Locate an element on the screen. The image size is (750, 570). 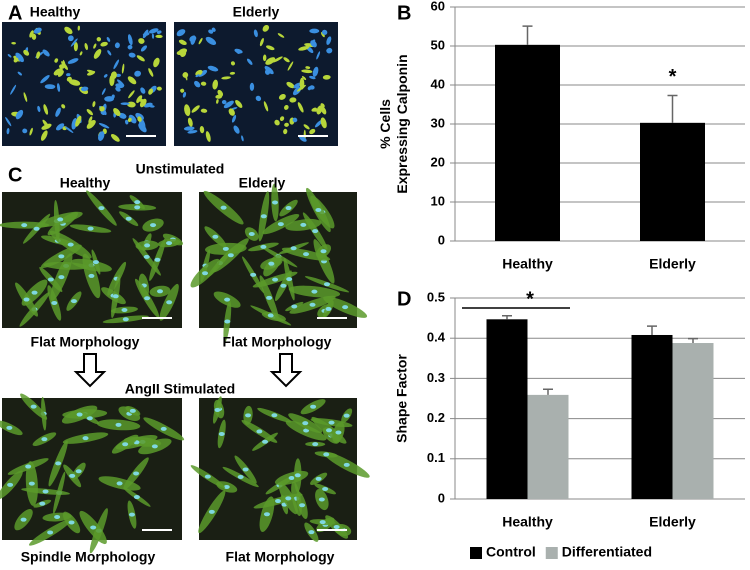
image-caption: Flat Morphology is located at coordinates (277, 342).